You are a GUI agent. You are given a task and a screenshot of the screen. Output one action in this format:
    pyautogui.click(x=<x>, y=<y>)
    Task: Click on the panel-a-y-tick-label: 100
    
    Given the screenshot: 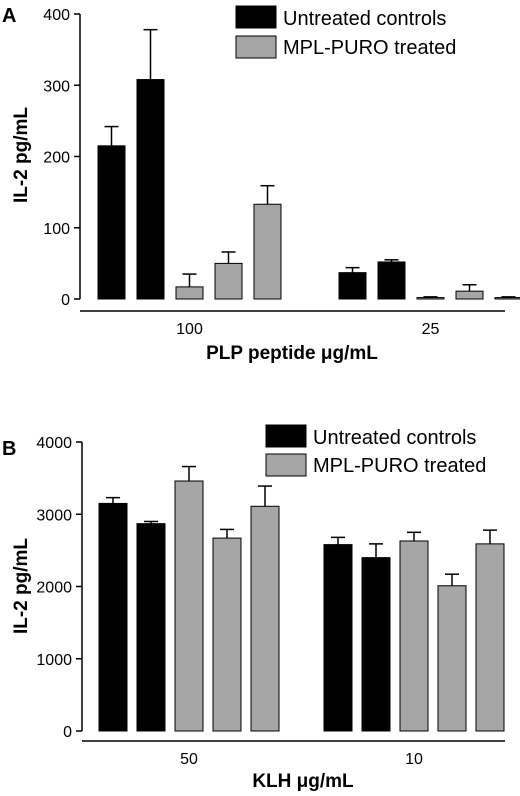 What is the action you would take?
    pyautogui.click(x=56, y=229)
    